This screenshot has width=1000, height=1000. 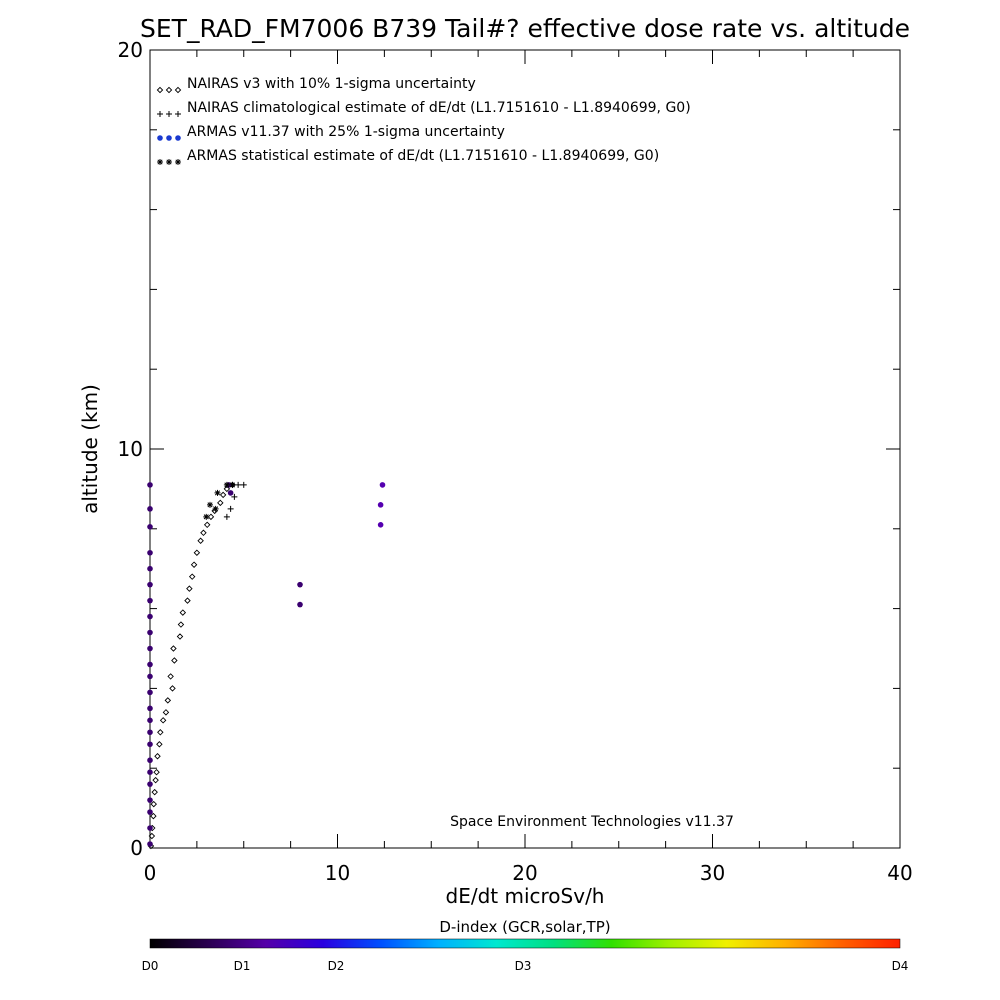 I want to click on colorbar-label: D2, so click(x=336, y=966).